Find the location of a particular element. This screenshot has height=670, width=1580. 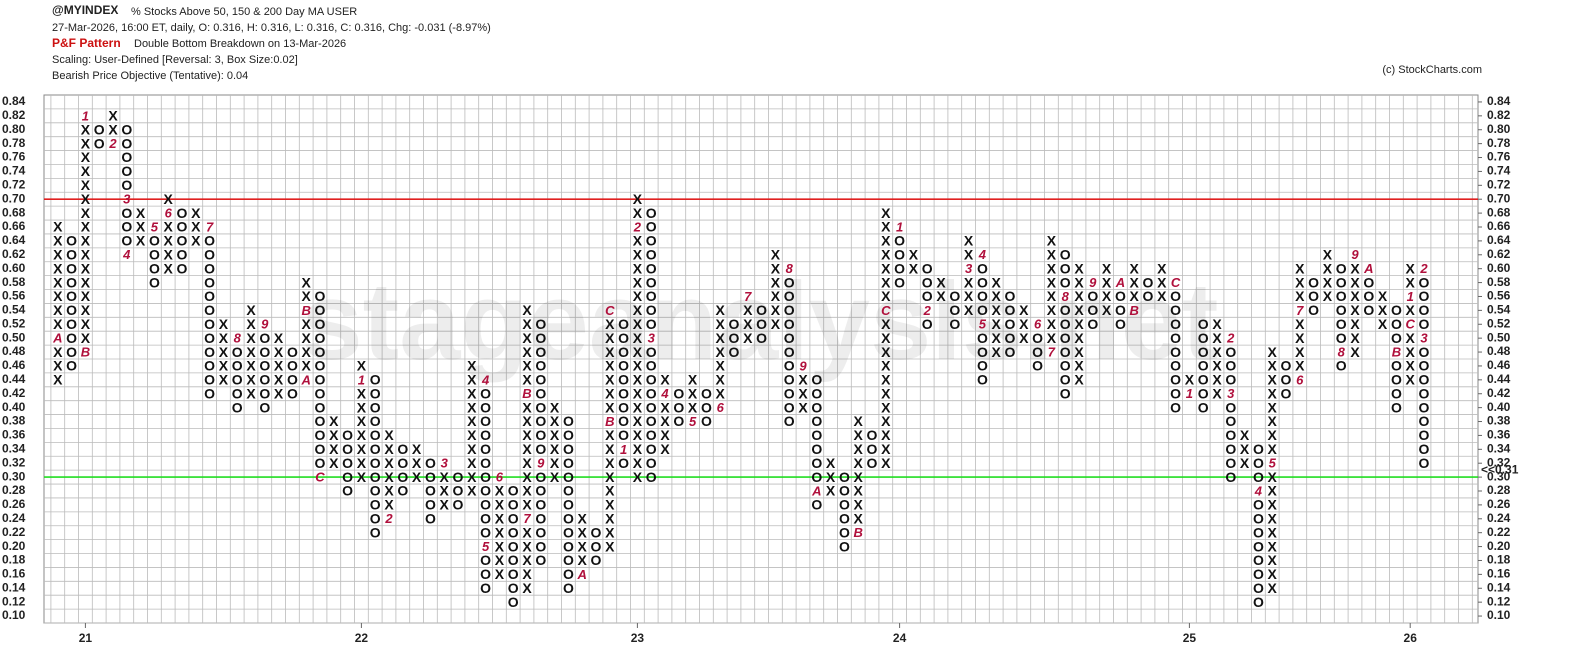

pf-column: OOO is located at coordinates (596, 546).